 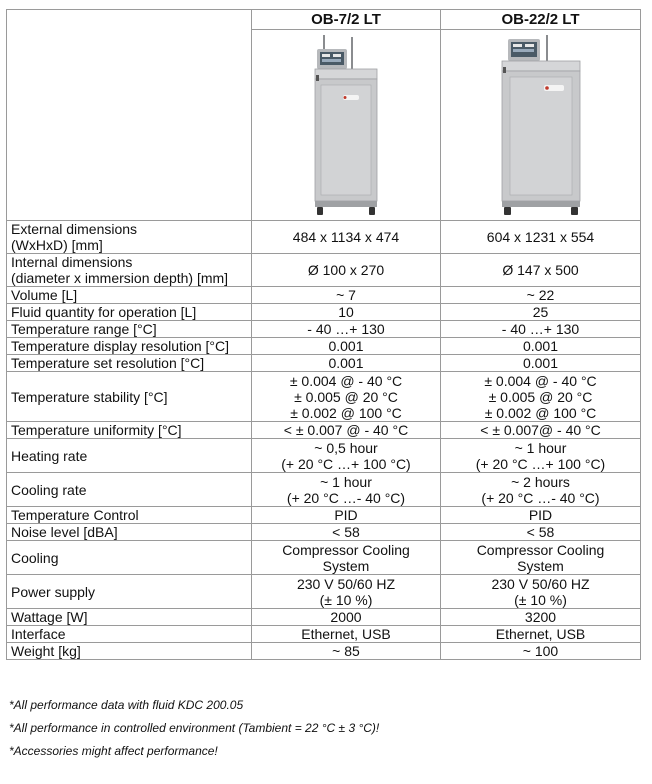 I want to click on spec-label: Temperature Control, so click(x=129, y=515).